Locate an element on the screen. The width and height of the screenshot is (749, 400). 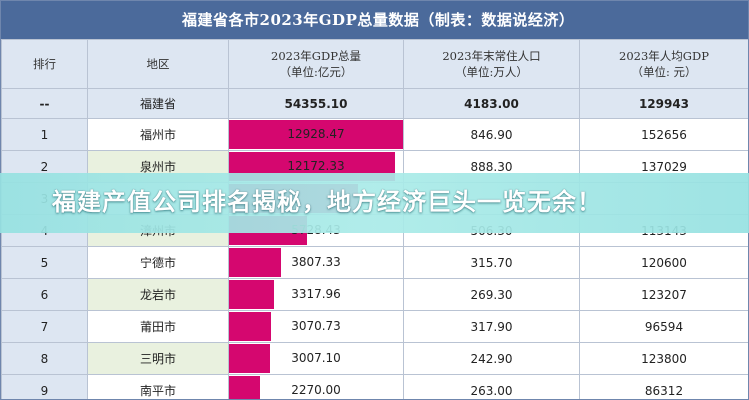
gdp-value: 3070.73 is located at coordinates (316, 326).